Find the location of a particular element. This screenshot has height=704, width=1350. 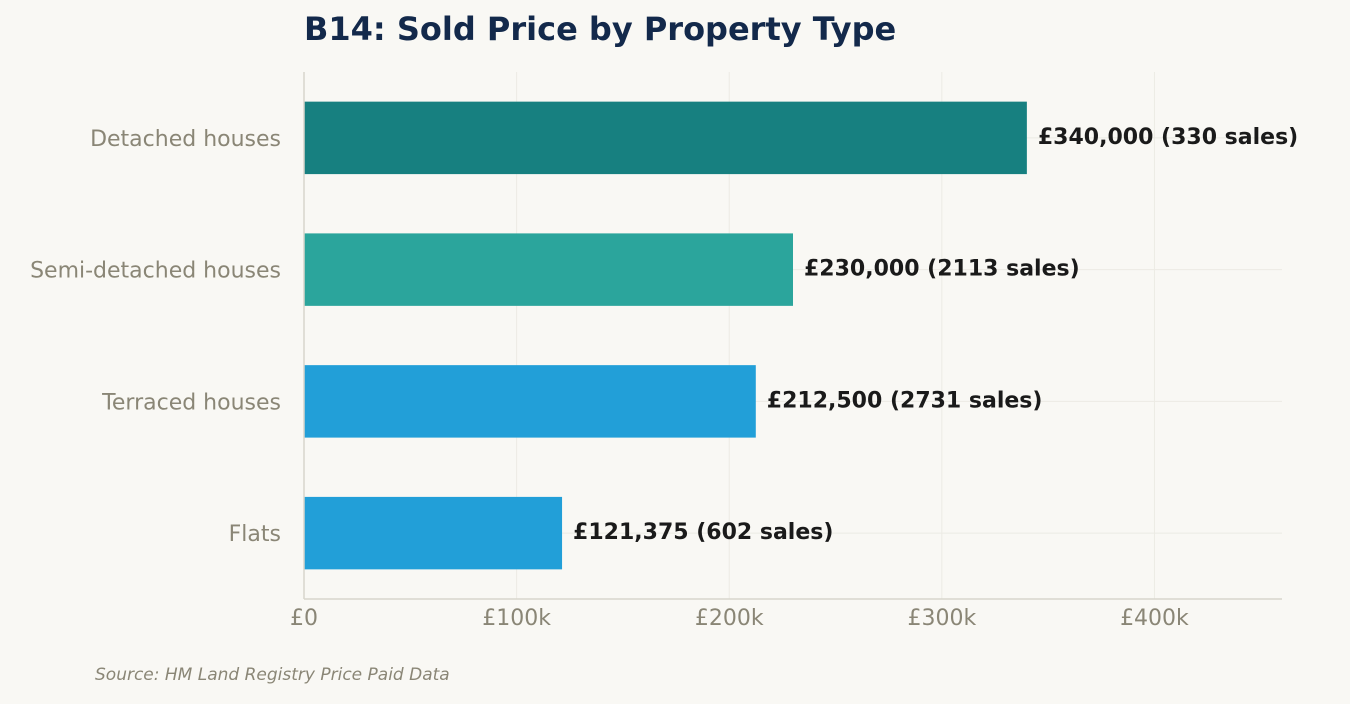

x-tick-label: £0 is located at coordinates (304, 618).